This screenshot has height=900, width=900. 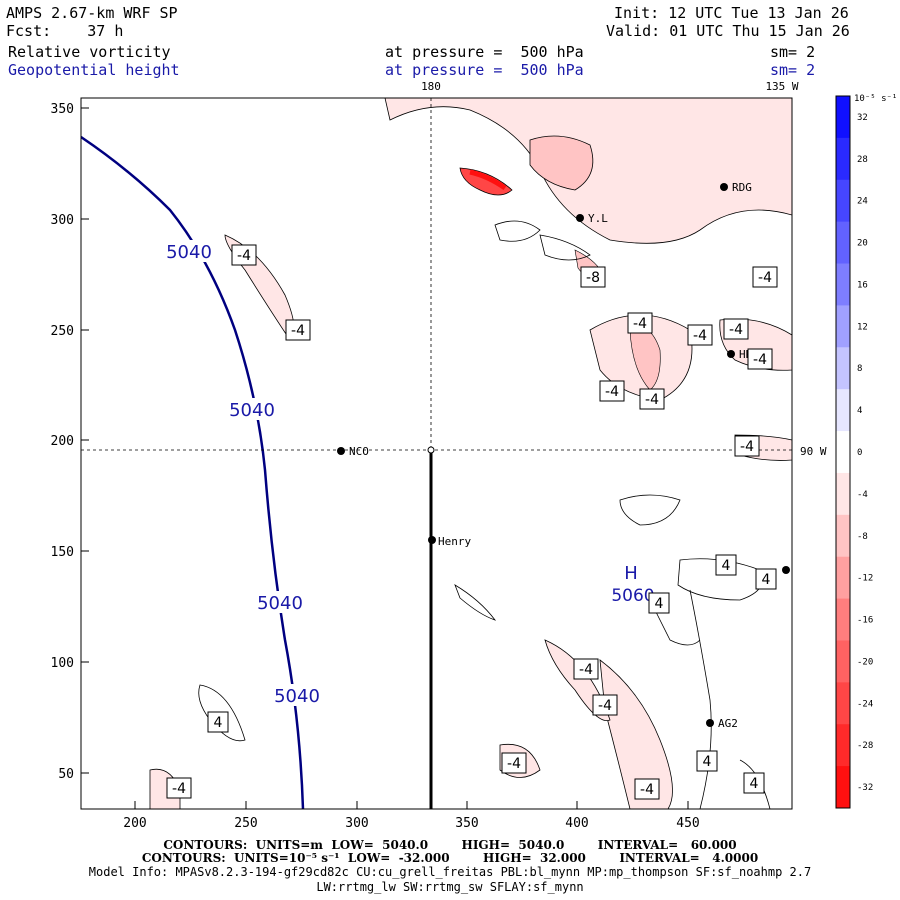 I want to click on y-axis: 350 300 250 200 150 100 50, so click(x=70, y=442).